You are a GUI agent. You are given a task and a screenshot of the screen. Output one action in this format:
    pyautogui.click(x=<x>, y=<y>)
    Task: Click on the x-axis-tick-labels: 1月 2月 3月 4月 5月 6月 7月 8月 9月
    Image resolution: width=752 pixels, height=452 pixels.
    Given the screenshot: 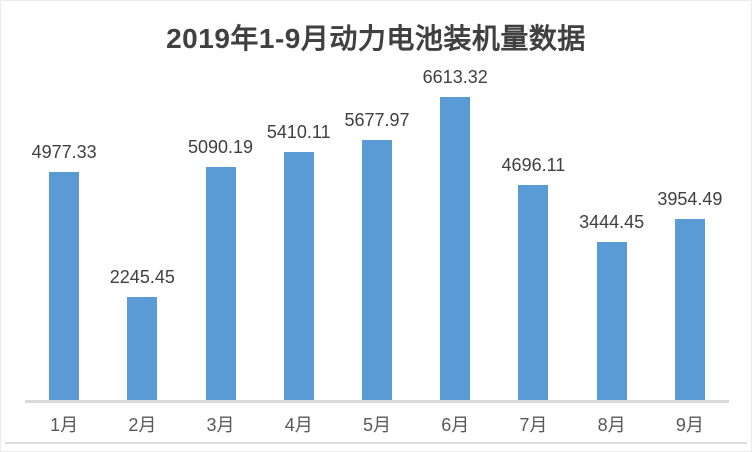 What is the action you would take?
    pyautogui.click(x=377, y=423)
    